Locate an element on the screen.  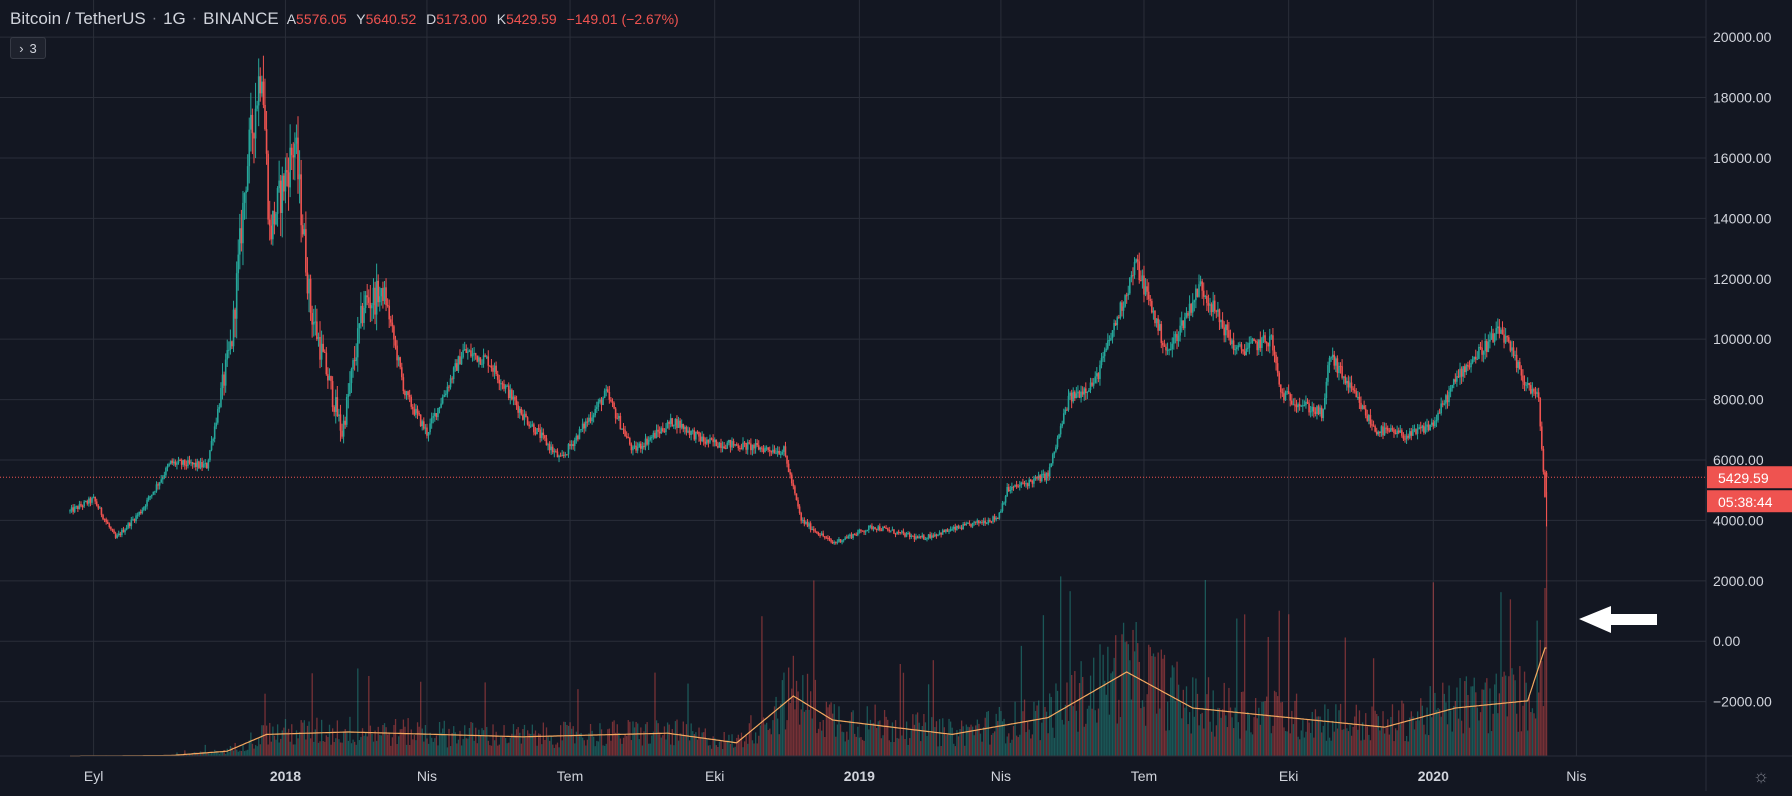
symbol-name: Bitcoin / TetherUS is located at coordinates (78, 18).